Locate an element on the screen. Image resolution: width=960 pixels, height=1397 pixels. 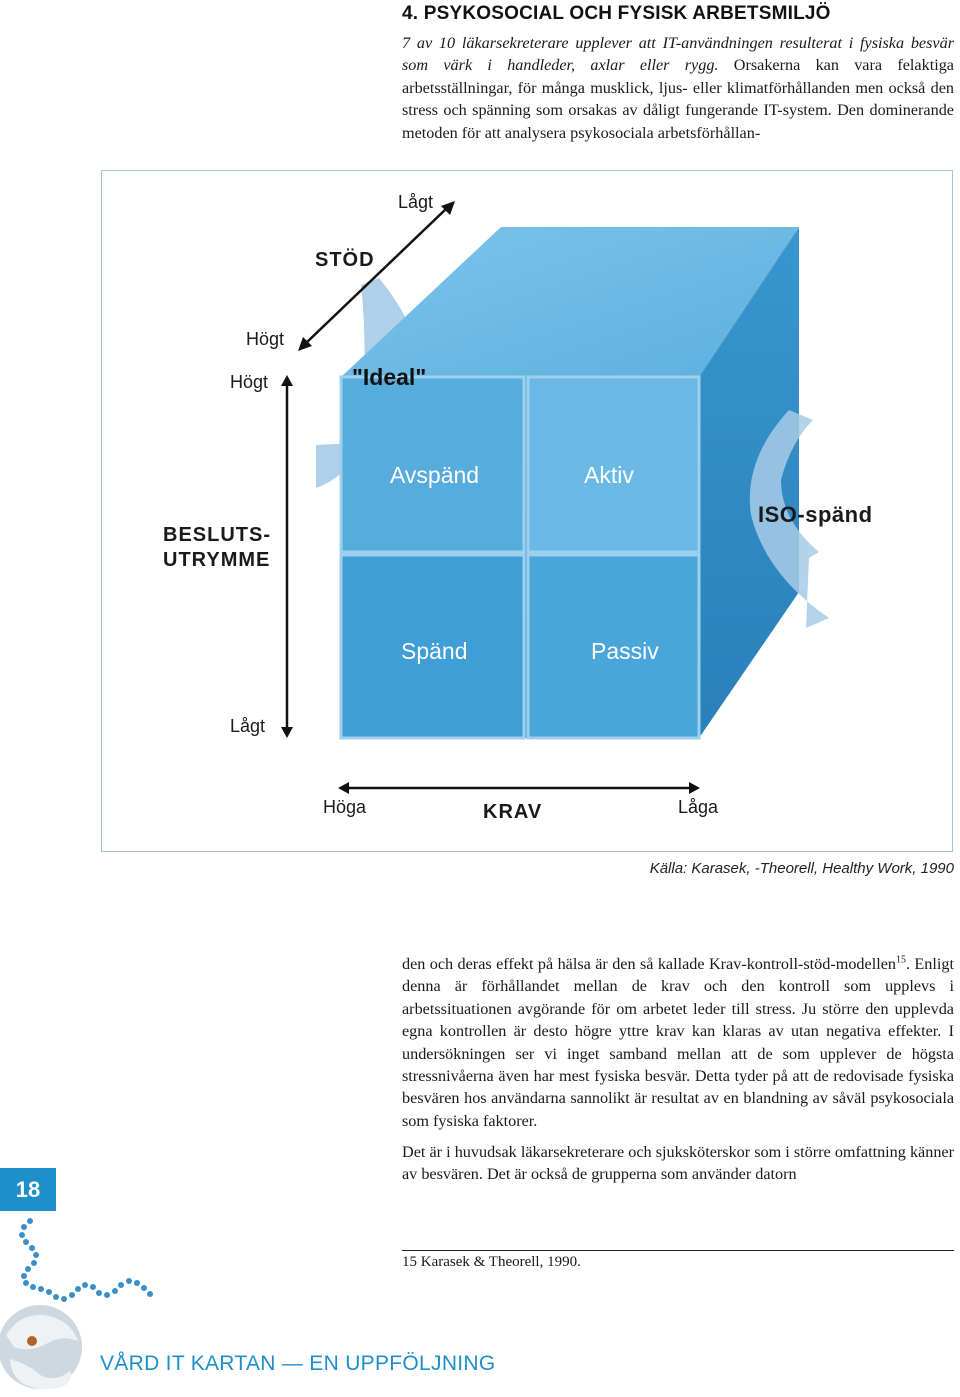
globe-logo-icon is located at coordinates (76, 1304).